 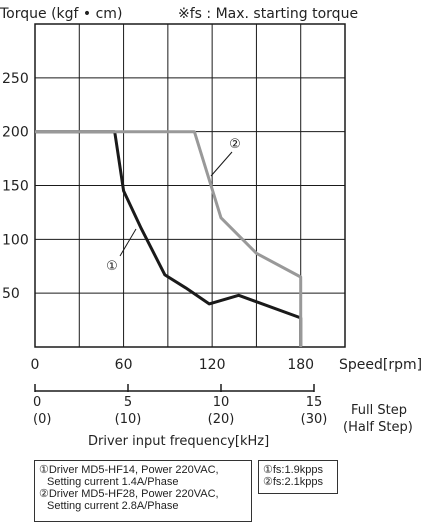 I want to click on y-tick-label: 100, so click(x=15, y=240).